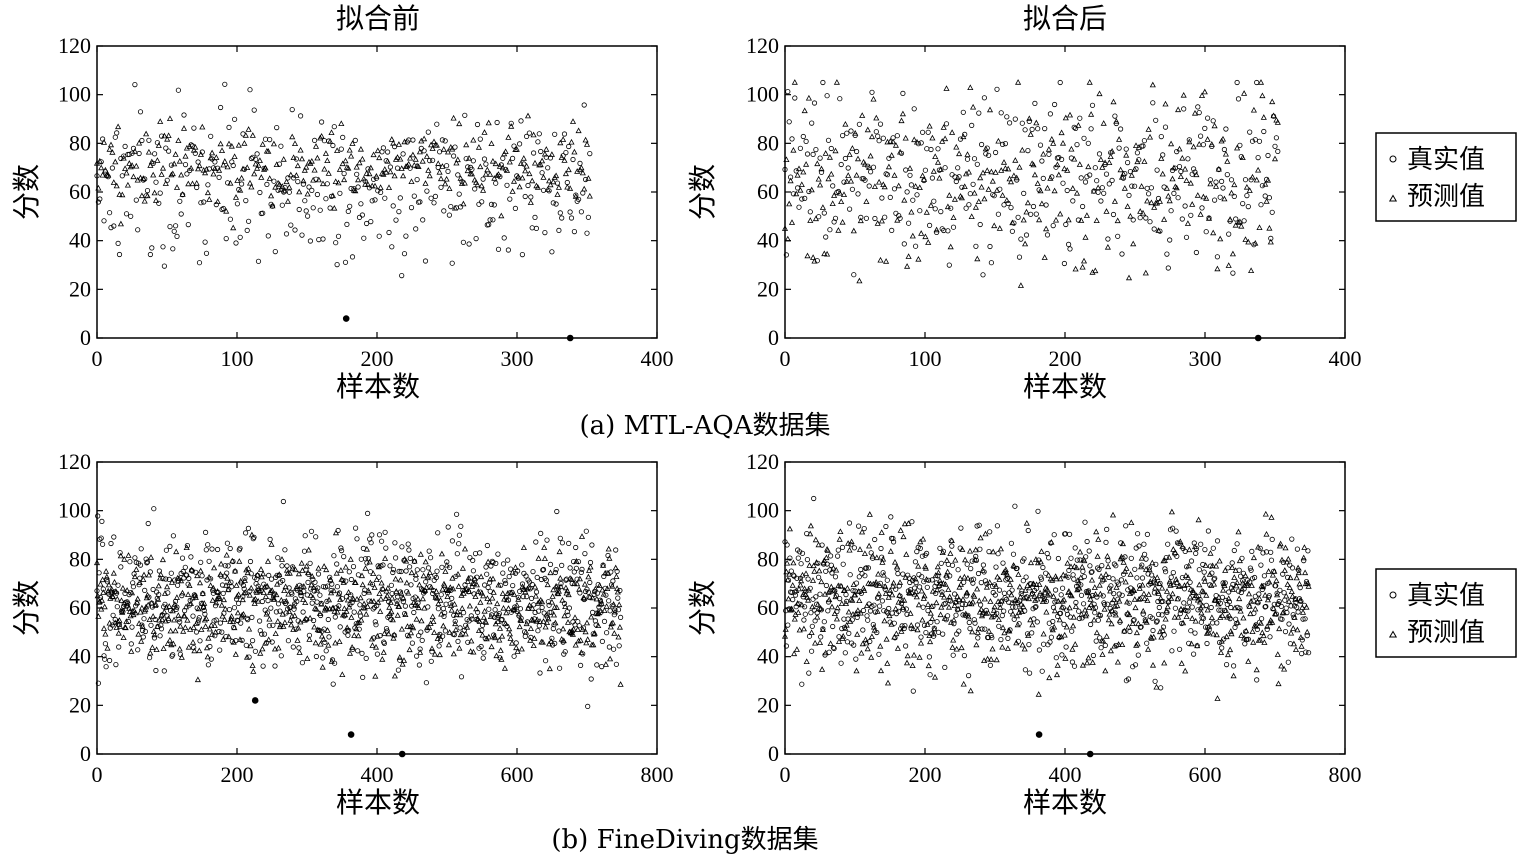 This screenshot has height=859, width=1521. I want to click on x-tick-label: 400, so click(657, 358).